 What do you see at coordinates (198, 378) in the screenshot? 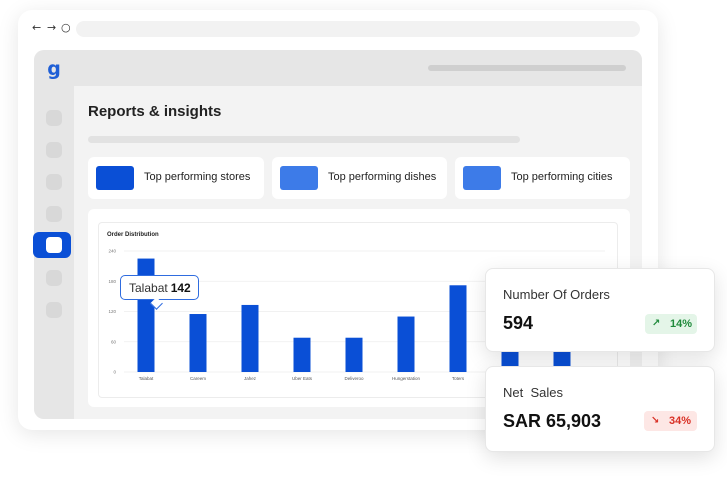
I see `x-tick-label: Careem` at bounding box center [198, 378].